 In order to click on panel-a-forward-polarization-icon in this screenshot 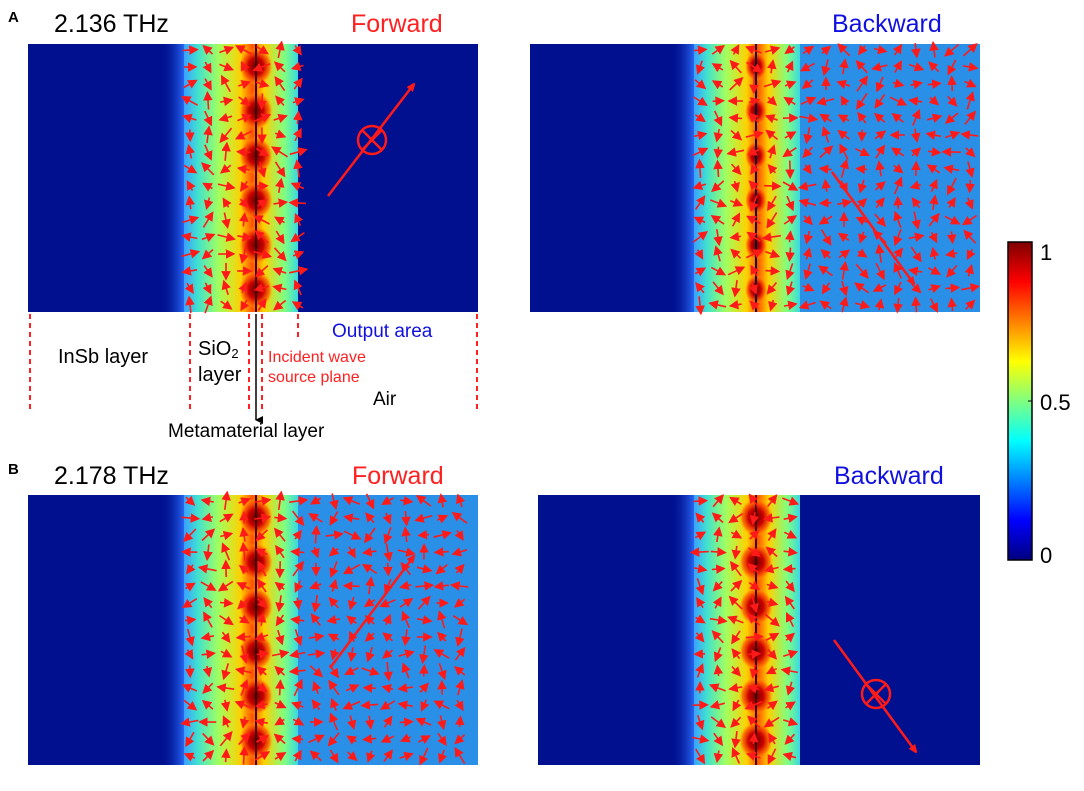, I will do `click(372, 140)`.